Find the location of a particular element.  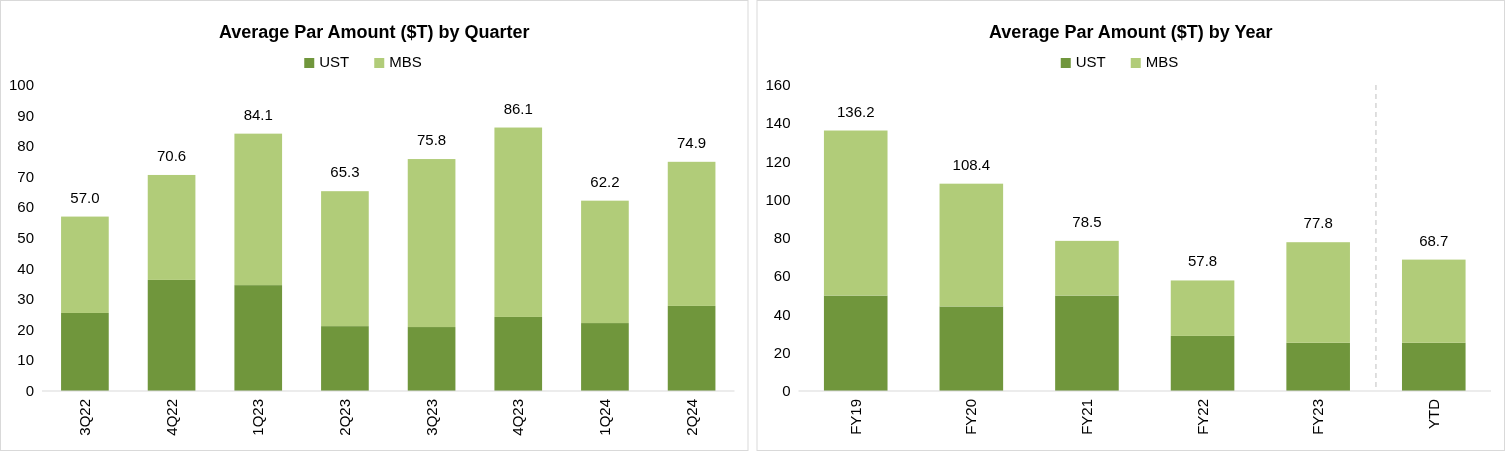

y-tick-label: 70 is located at coordinates (25, 176).